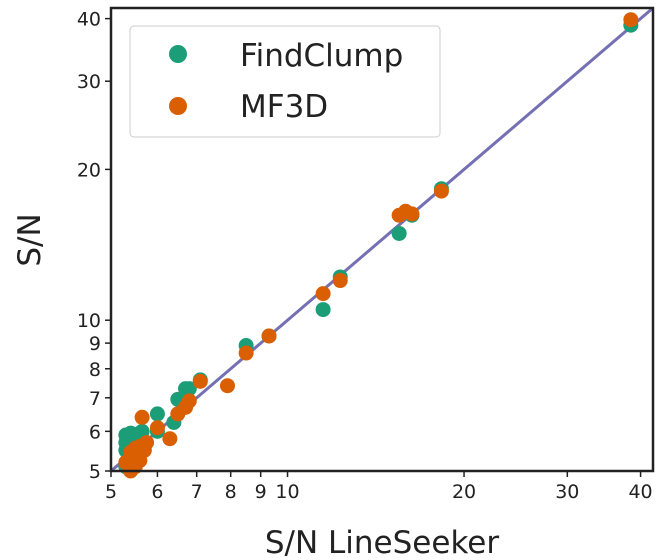 The image size is (670, 560). Describe the element at coordinates (231, 492) in the screenshot. I see `x-tick-label: 8` at that location.